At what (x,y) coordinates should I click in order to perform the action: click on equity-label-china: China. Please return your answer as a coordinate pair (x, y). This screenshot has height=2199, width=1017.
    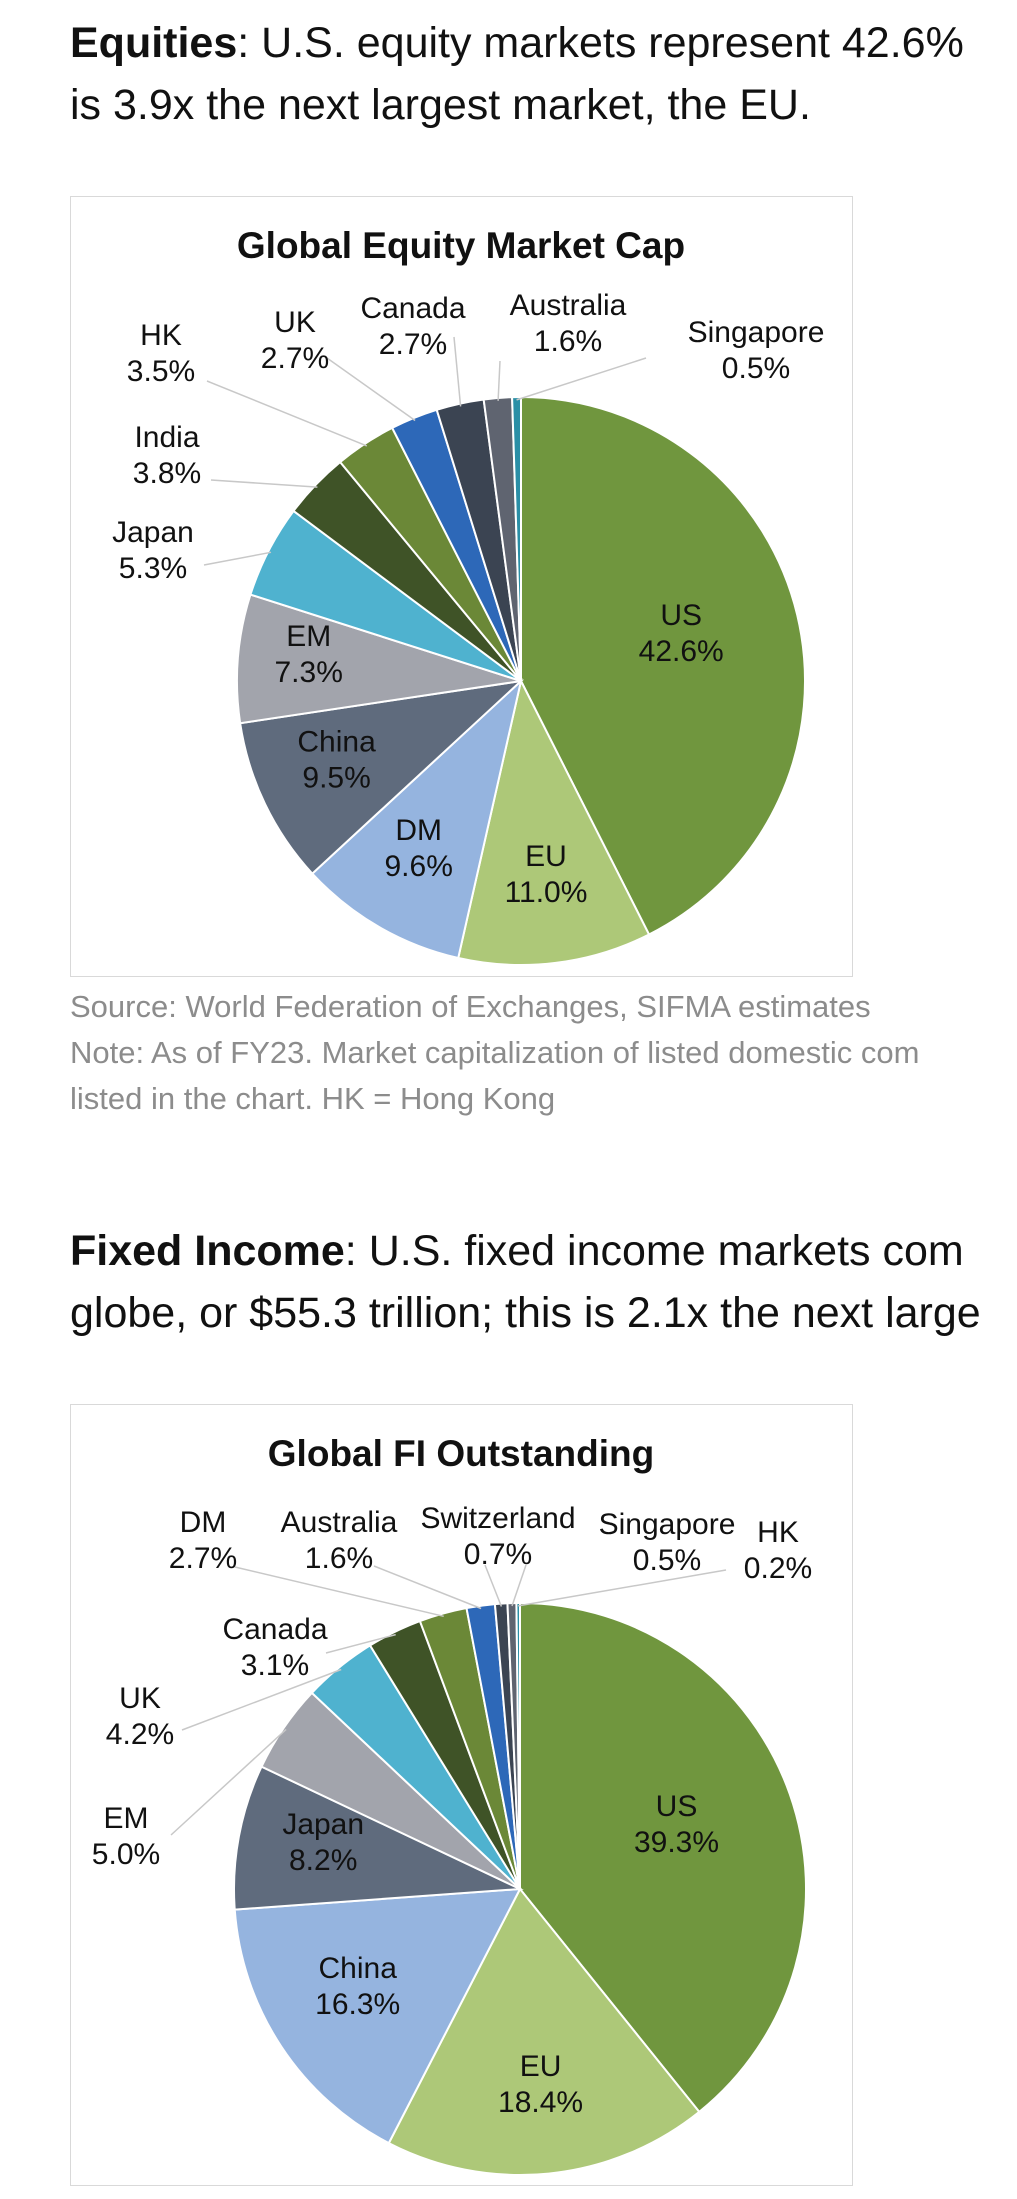
    Looking at the image, I should click on (336, 741).